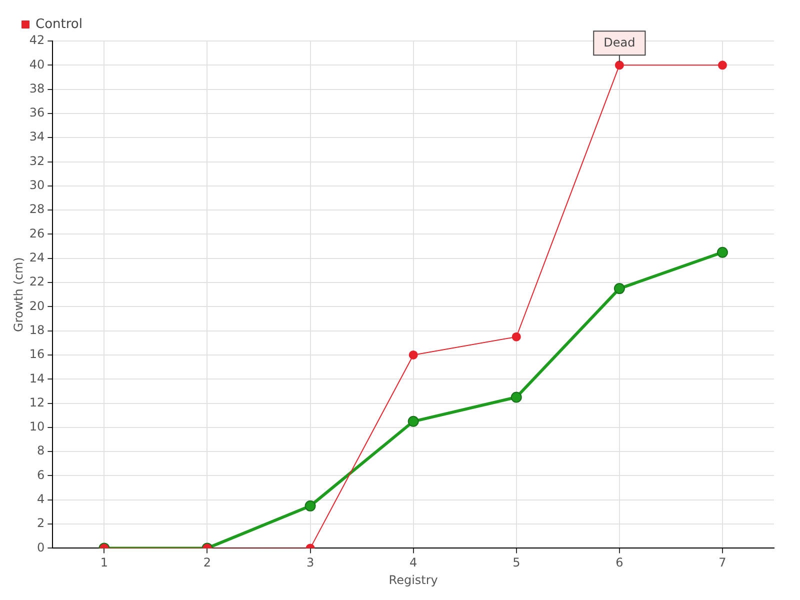 This screenshot has width=800, height=600. Describe the element at coordinates (37, 257) in the screenshot. I see `y-tick-label: 24` at that location.